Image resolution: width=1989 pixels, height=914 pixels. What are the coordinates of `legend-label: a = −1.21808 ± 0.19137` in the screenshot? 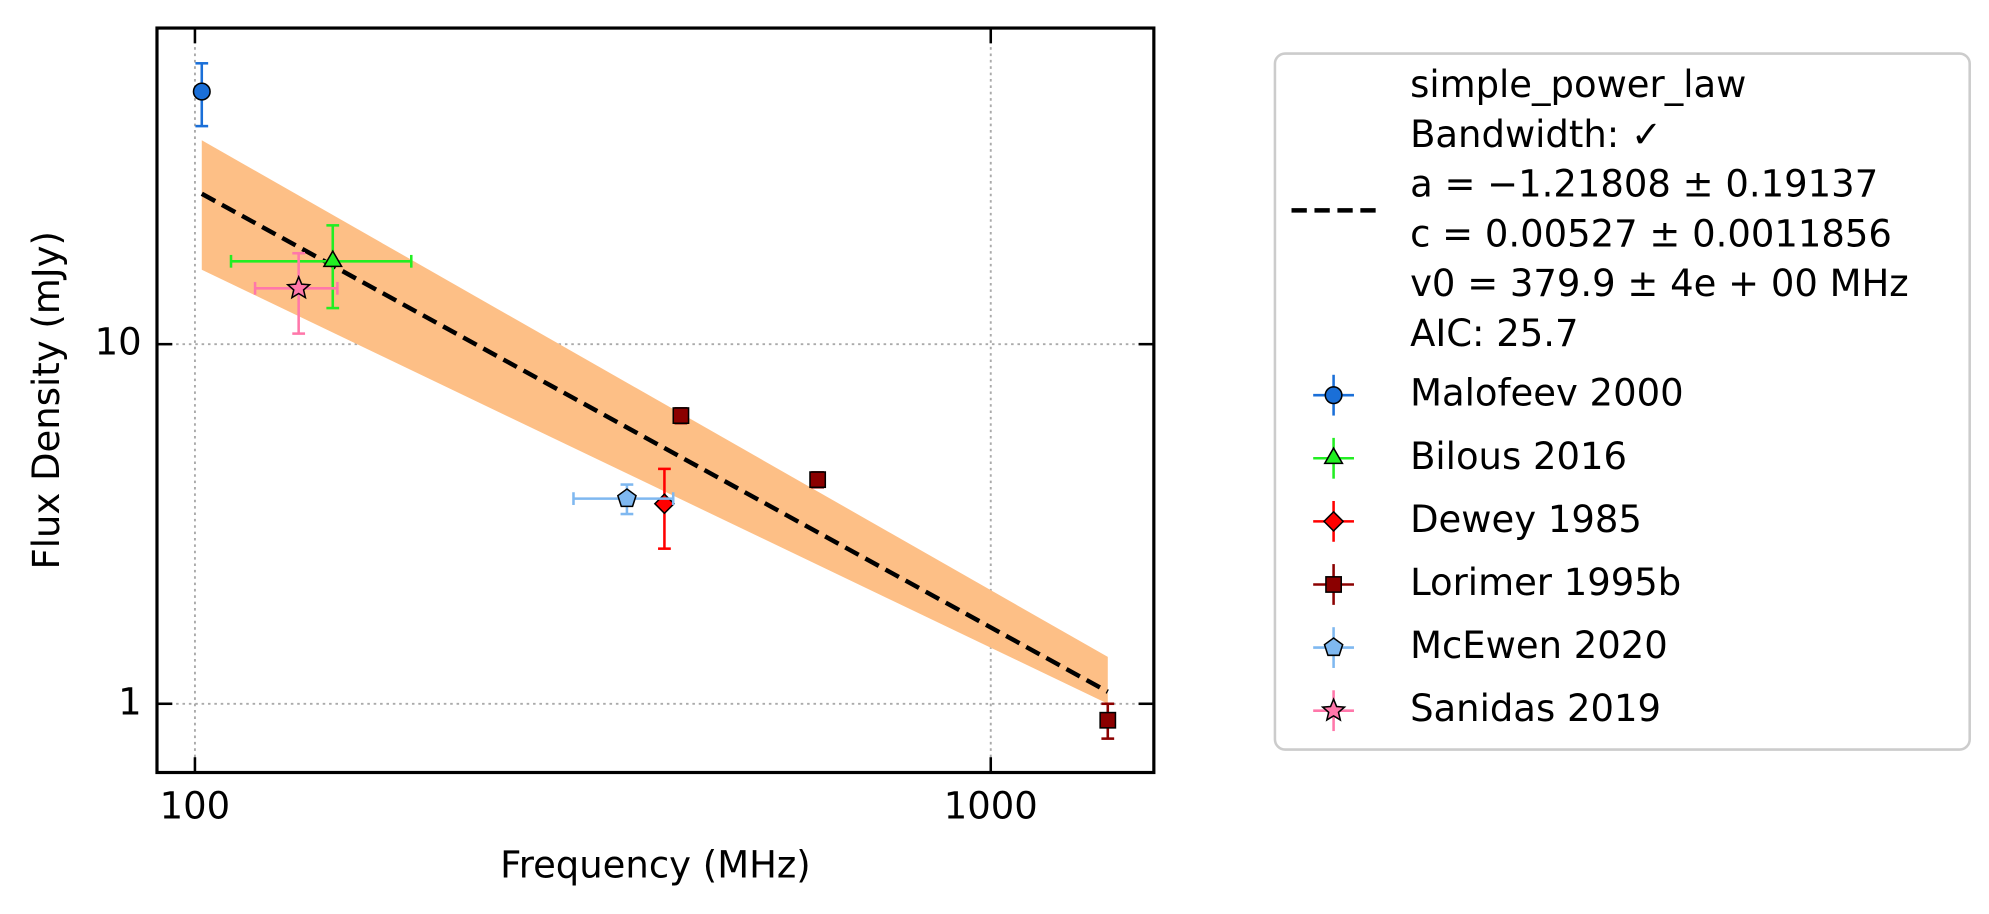 It's located at (1644, 184).